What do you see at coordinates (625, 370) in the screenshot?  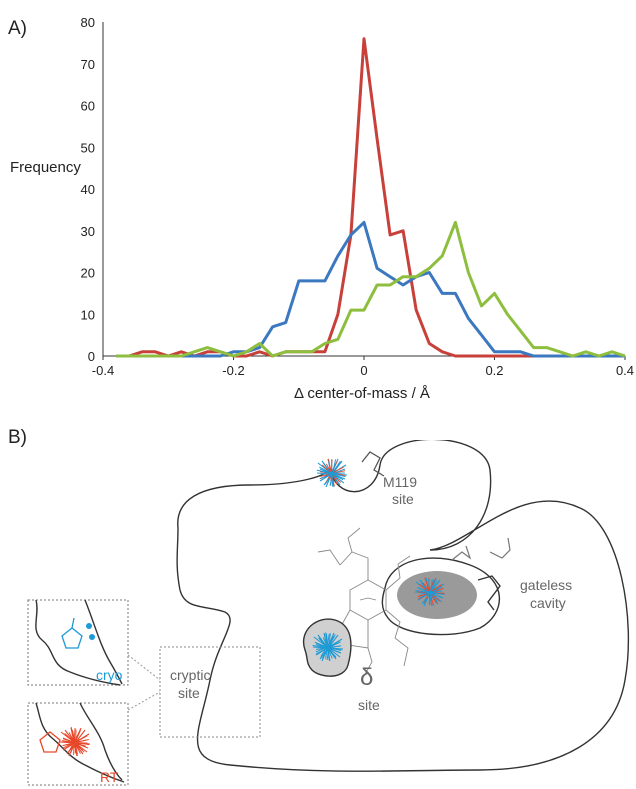 I see `x-tick-label: 0.4` at bounding box center [625, 370].